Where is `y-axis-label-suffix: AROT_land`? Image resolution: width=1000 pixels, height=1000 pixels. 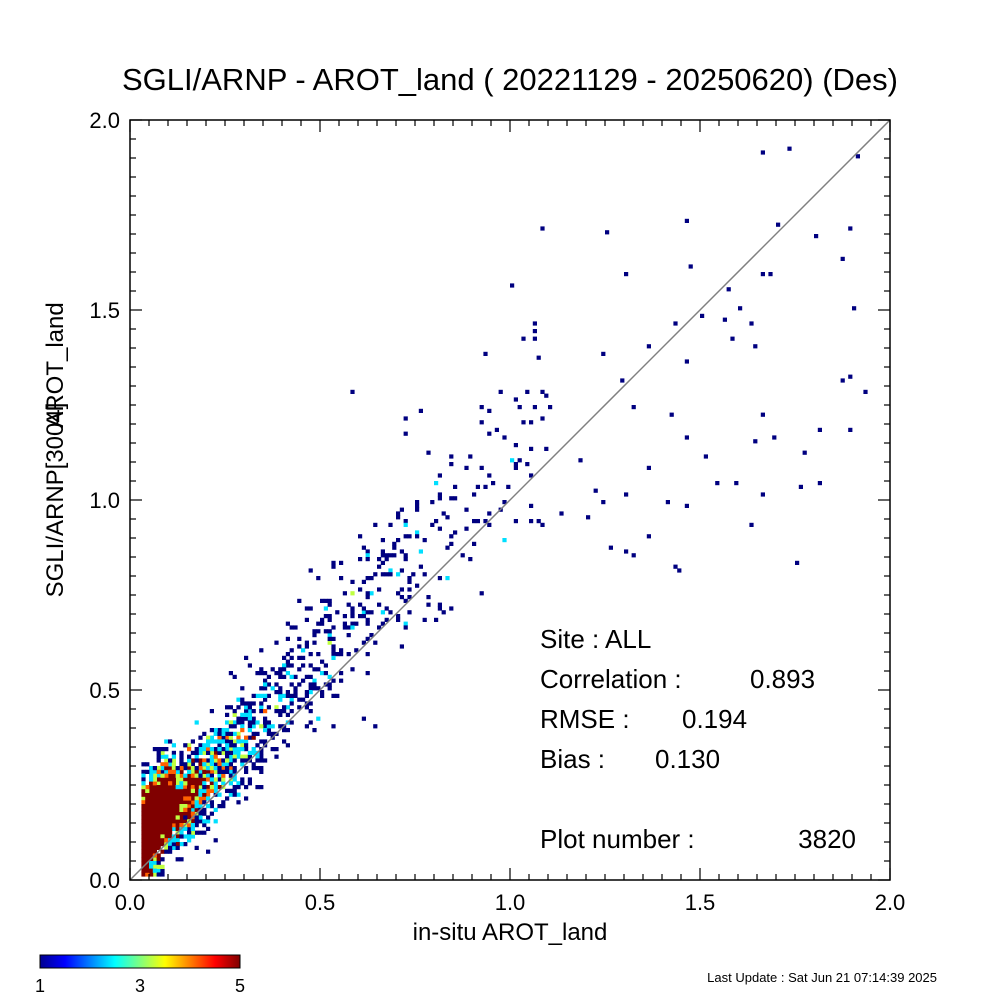 y-axis-label-suffix: AROT_land is located at coordinates (55, 364).